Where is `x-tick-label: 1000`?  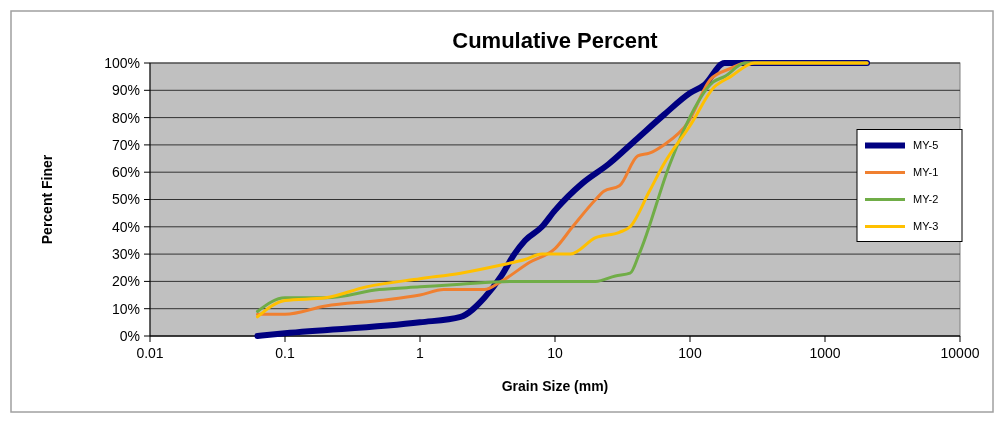
x-tick-label: 1000 is located at coordinates (825, 353).